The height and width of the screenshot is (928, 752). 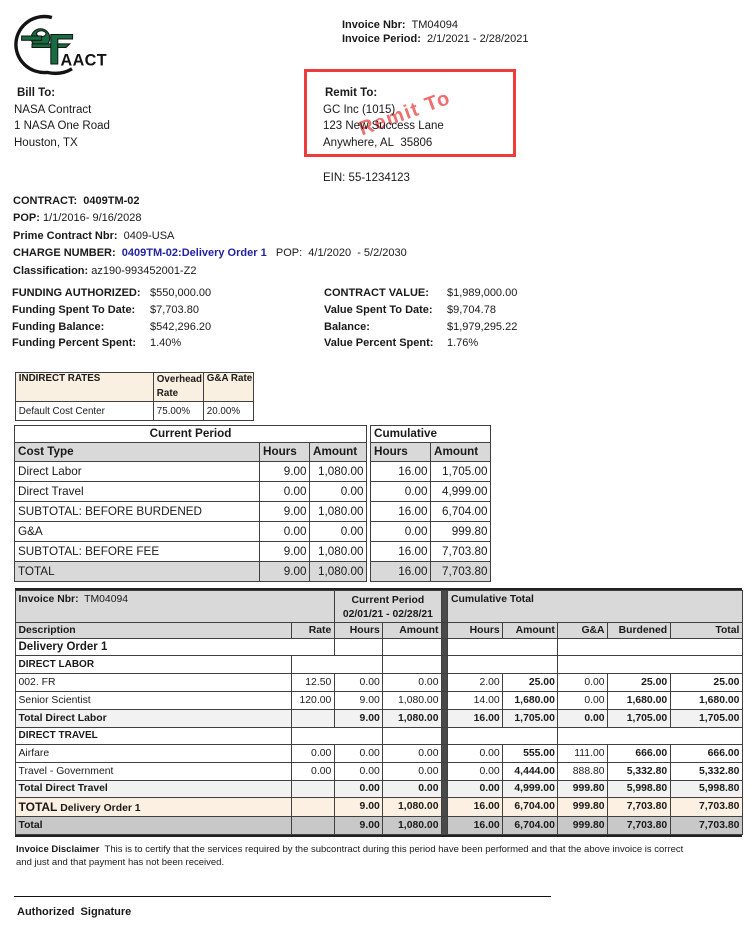 What do you see at coordinates (84, 61) in the screenshot?
I see `svg-text: AACT` at bounding box center [84, 61].